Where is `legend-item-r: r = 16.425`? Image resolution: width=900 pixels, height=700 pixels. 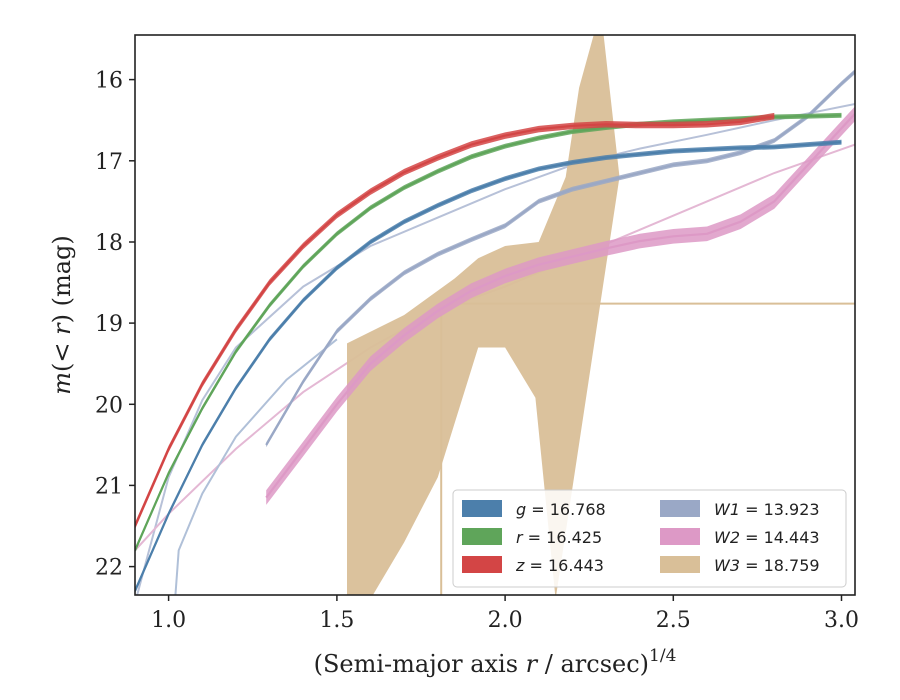
legend-item-r: r = 16.425 is located at coordinates (532, 537).